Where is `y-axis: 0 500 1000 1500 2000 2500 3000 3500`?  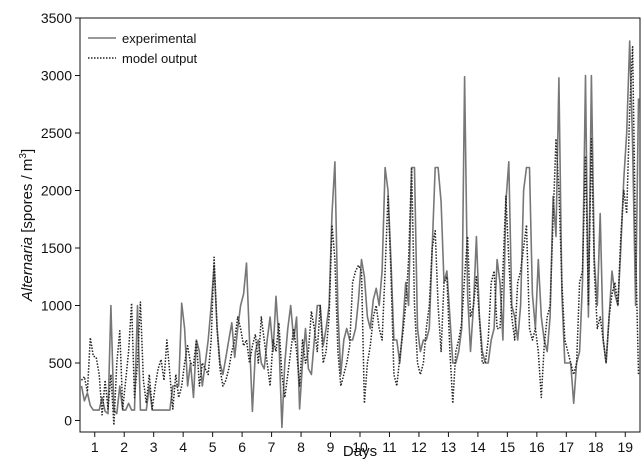 y-axis: 0 500 1000 1500 2000 2500 3000 3500 is located at coordinates (60, 219).